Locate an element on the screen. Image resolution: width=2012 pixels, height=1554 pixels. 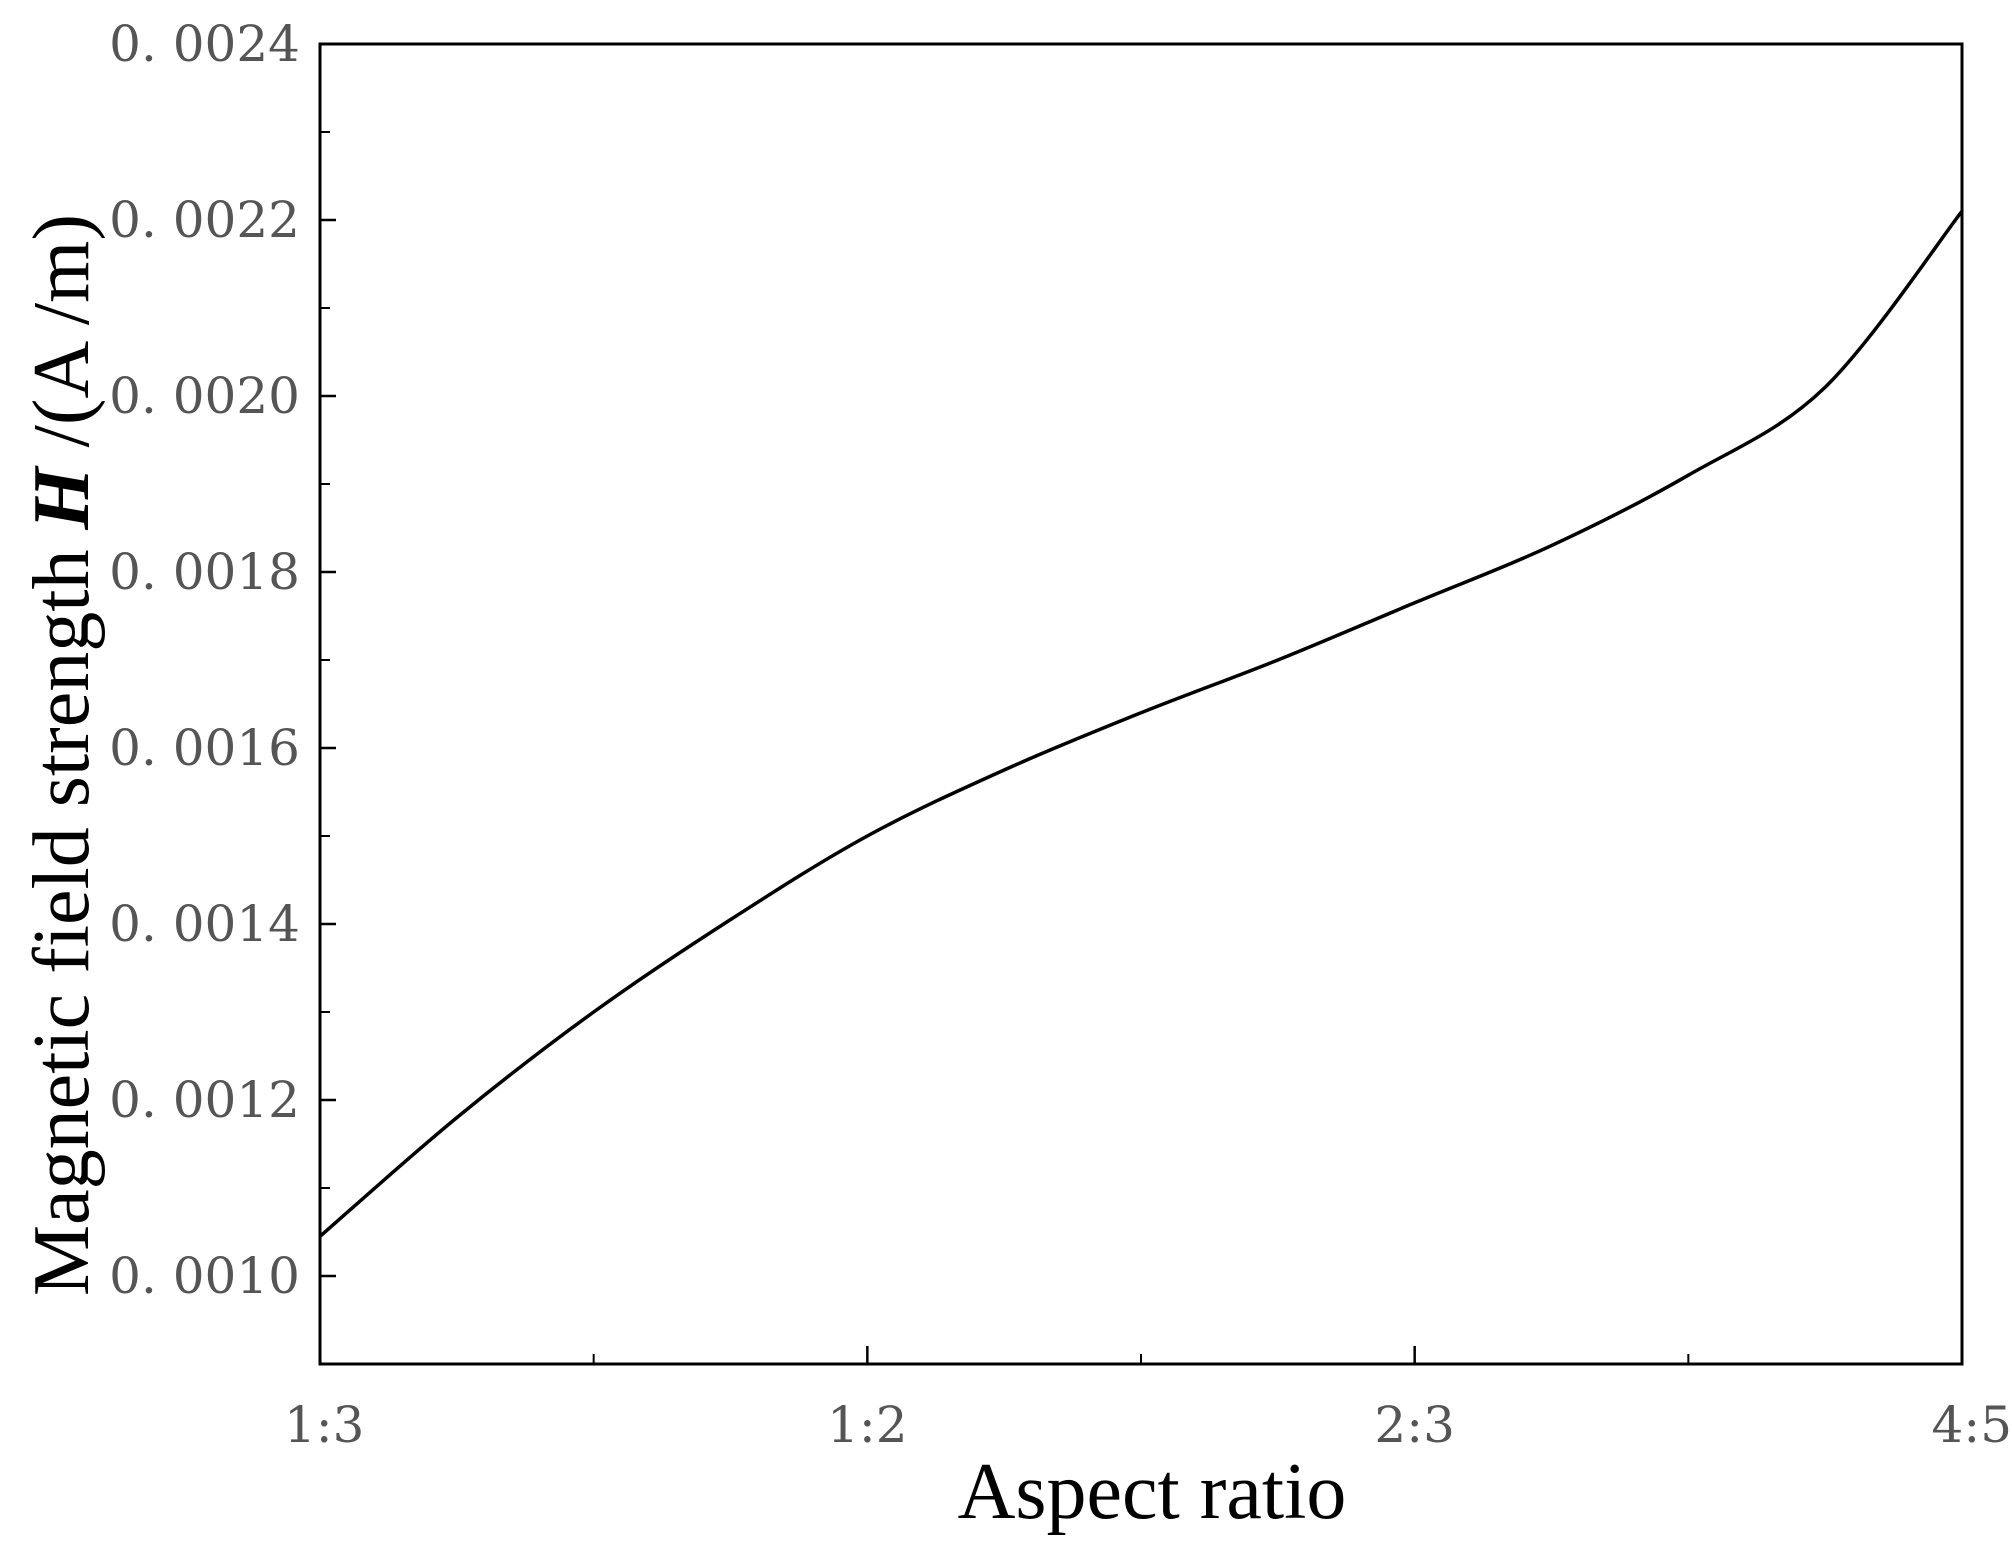
y-tick-label: 0. 0020 is located at coordinates (204, 396).